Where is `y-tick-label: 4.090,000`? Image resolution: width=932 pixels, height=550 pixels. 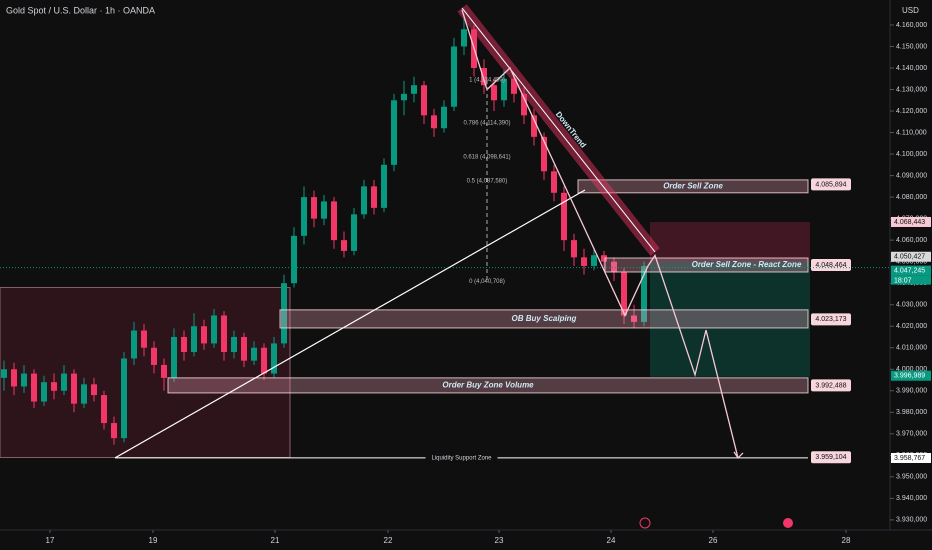 y-tick-label: 4.090,000 is located at coordinates (911, 175).